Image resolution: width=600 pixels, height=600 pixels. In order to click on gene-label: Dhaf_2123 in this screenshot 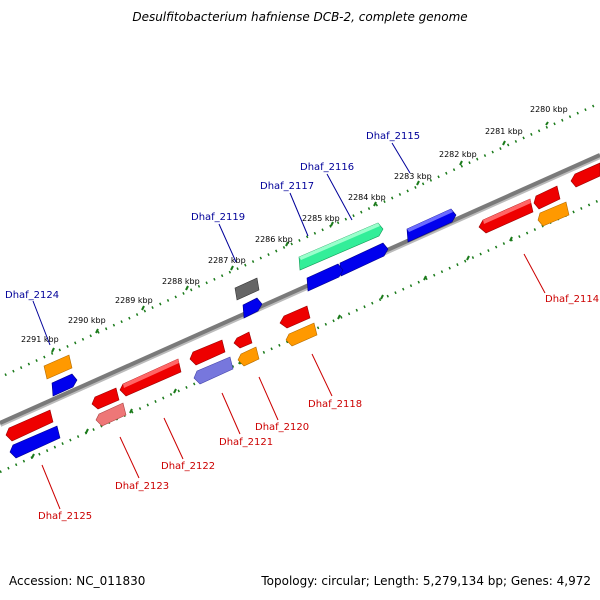, I will do `click(142, 486)`.